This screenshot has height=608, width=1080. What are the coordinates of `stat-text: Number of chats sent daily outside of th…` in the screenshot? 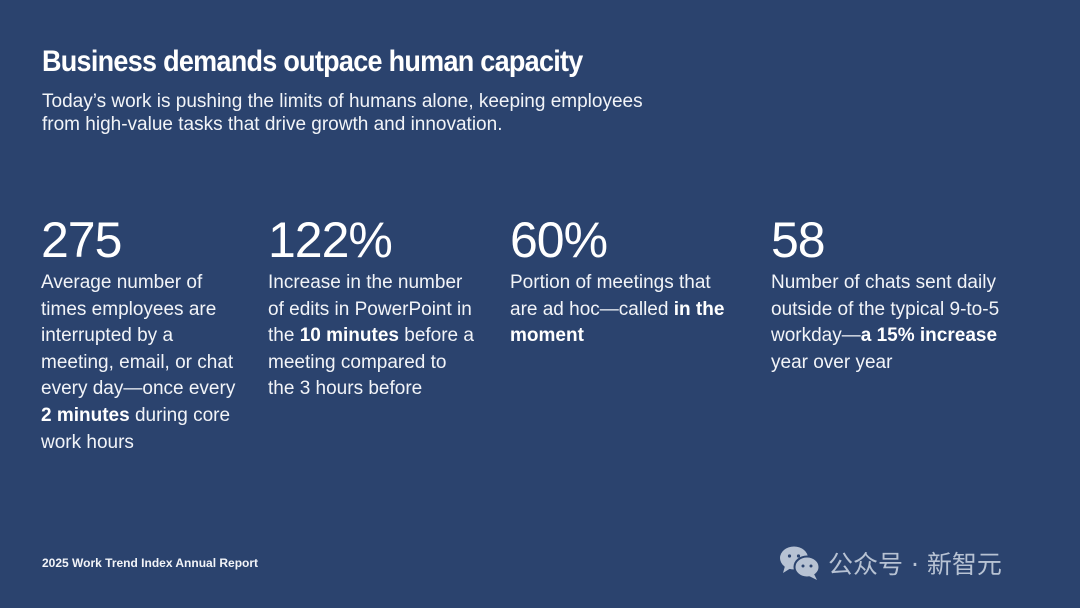 It's located at (885, 309).